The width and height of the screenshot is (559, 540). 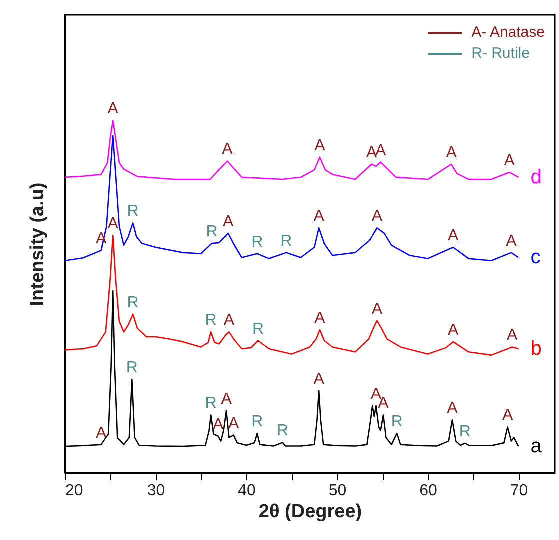 I want to click on x-tick-label: 20, so click(x=75, y=491).